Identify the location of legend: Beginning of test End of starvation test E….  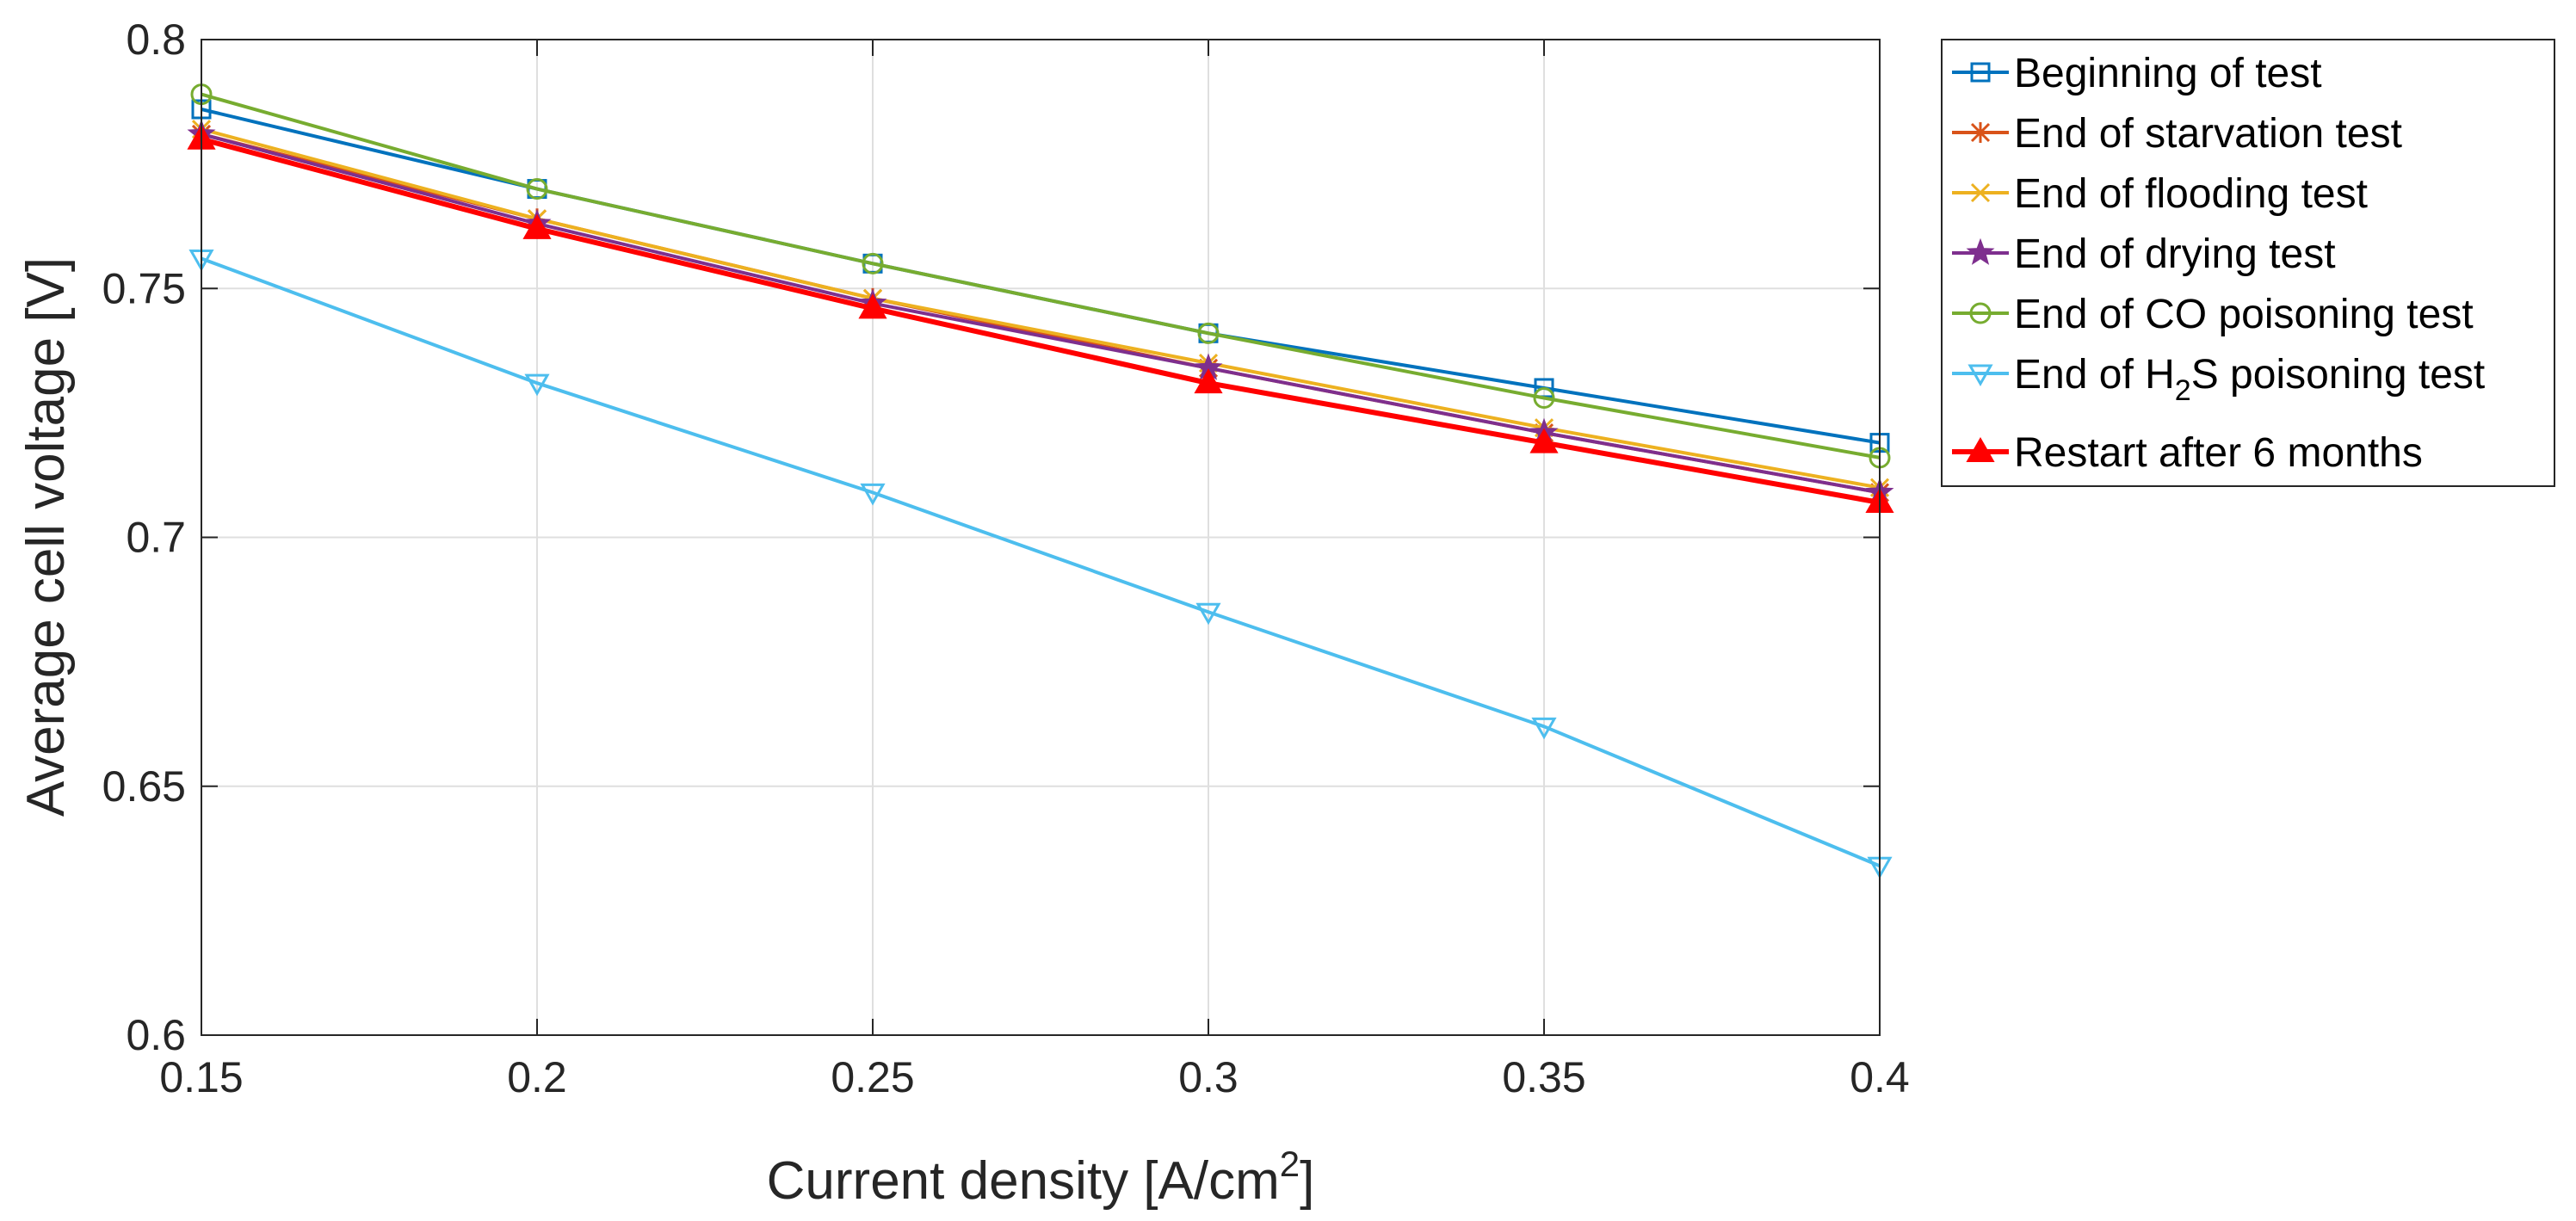
(2248, 263).